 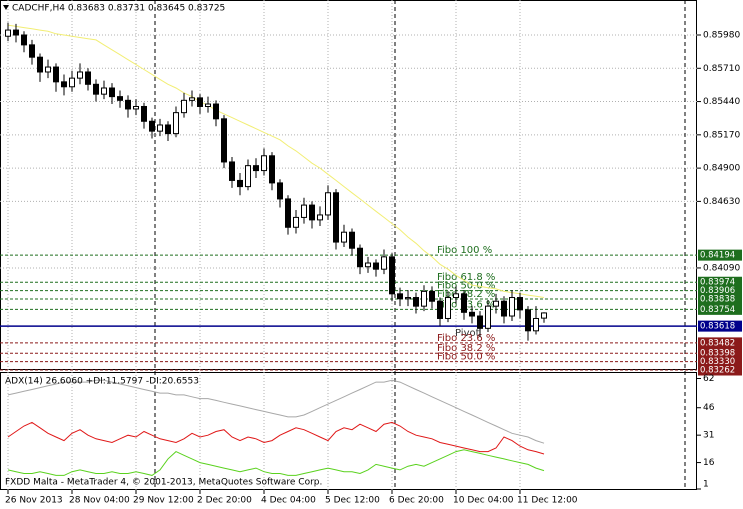 I want to click on price-box-label: 0.83906, so click(x=717, y=291).